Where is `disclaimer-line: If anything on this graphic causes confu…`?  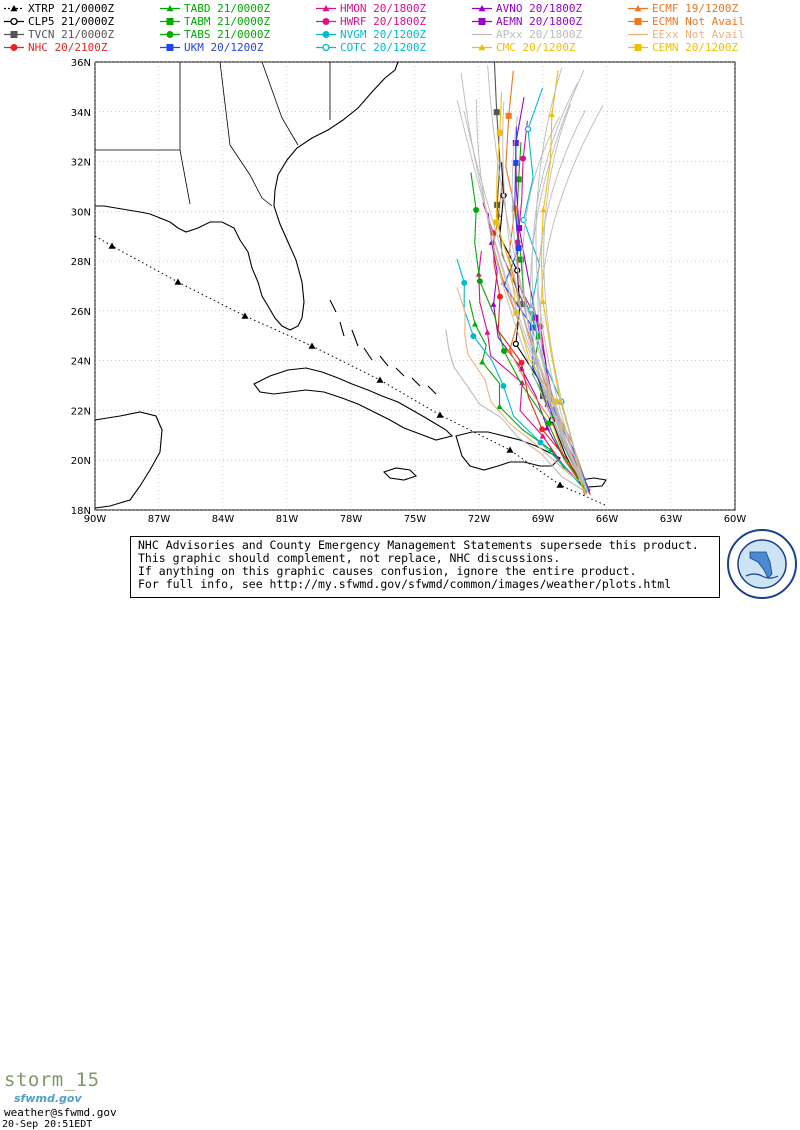 disclaimer-line: If anything on this graphic causes confu… is located at coordinates (387, 571).